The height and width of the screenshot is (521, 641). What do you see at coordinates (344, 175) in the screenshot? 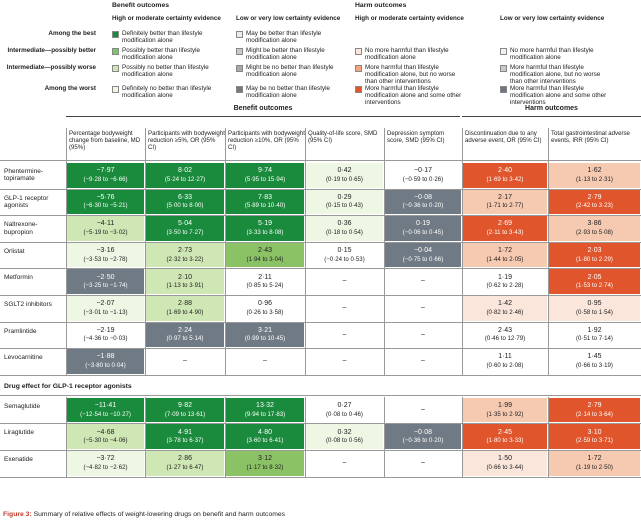
I see `result-cell: 0·42 (0·19 to 0·65)` at bounding box center [344, 175].